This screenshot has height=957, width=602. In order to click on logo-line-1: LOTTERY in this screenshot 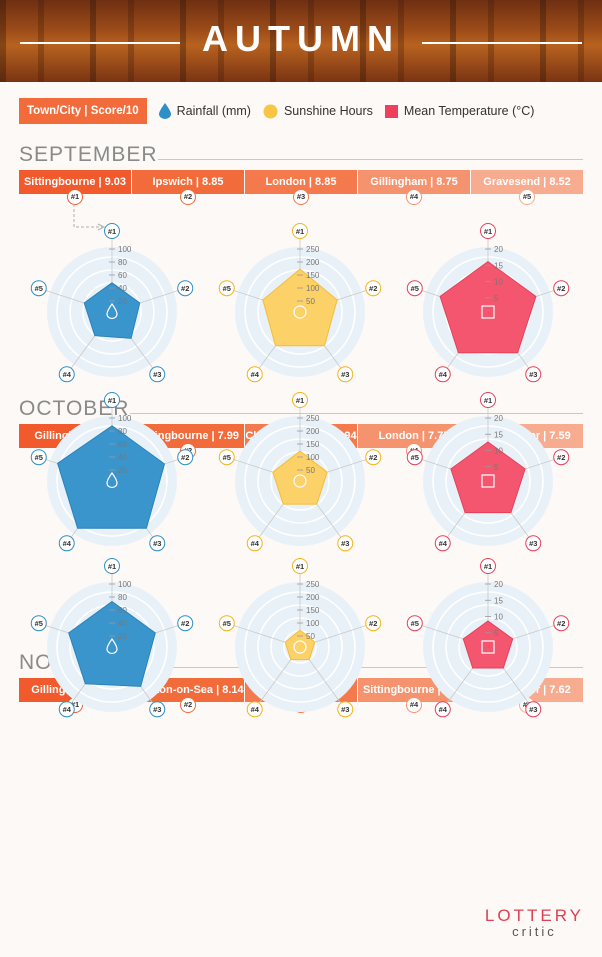, I will do `click(534, 915)`.